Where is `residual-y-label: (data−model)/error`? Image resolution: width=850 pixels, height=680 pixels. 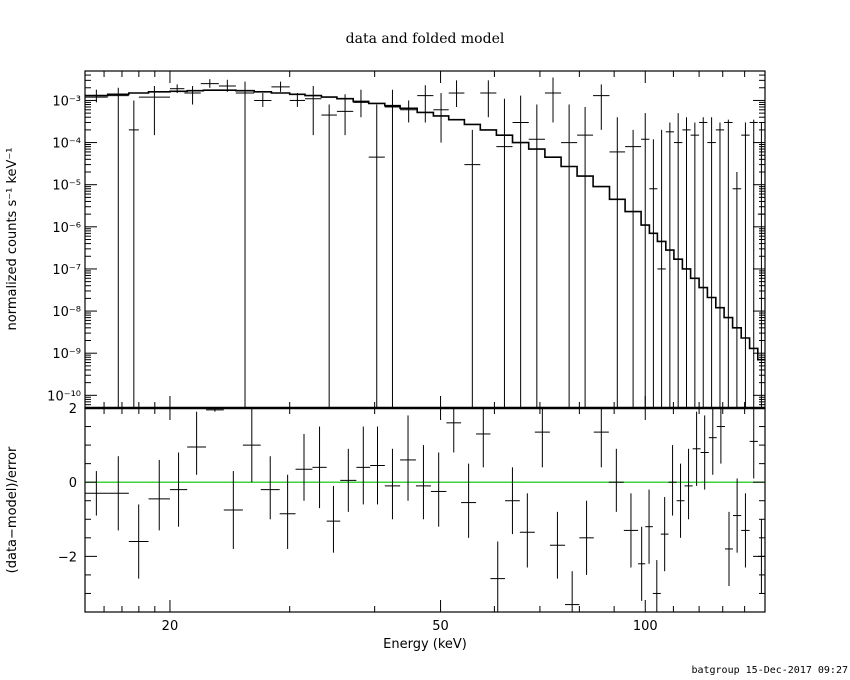
residual-y-label: (data−model)/error is located at coordinates (12, 509).